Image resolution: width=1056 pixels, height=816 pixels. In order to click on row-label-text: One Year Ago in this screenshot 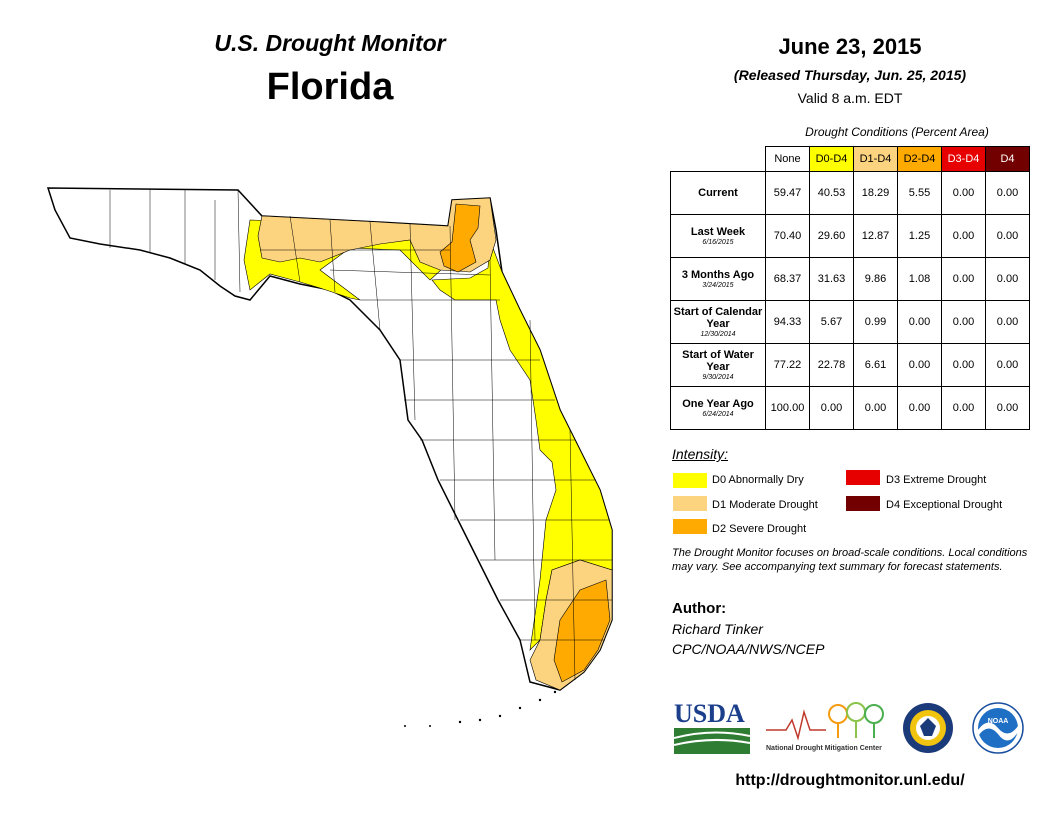, I will do `click(718, 403)`.